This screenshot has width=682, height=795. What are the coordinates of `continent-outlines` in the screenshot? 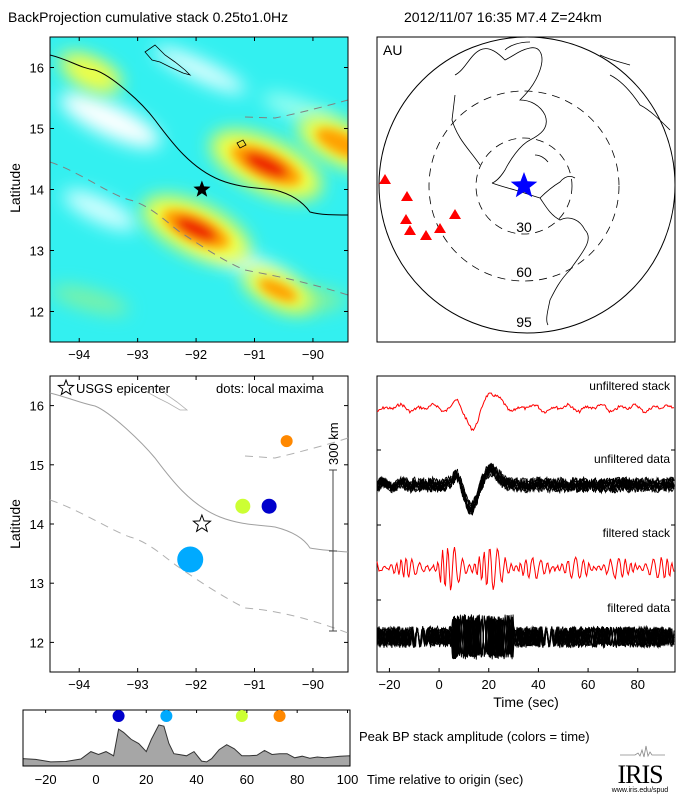 It's located at (561, 183).